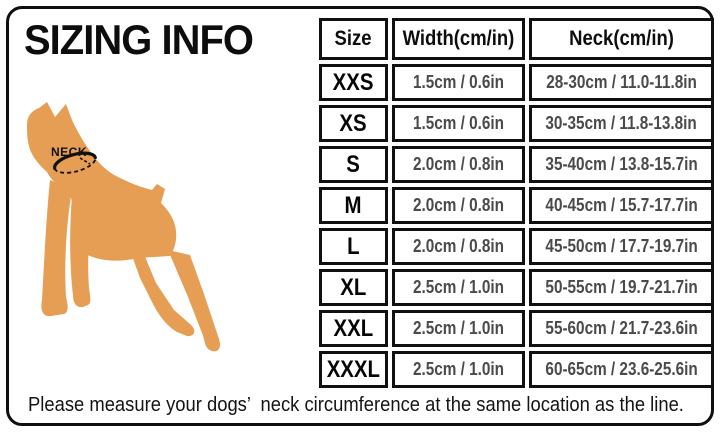  I want to click on size-cell: L, so click(353, 246).